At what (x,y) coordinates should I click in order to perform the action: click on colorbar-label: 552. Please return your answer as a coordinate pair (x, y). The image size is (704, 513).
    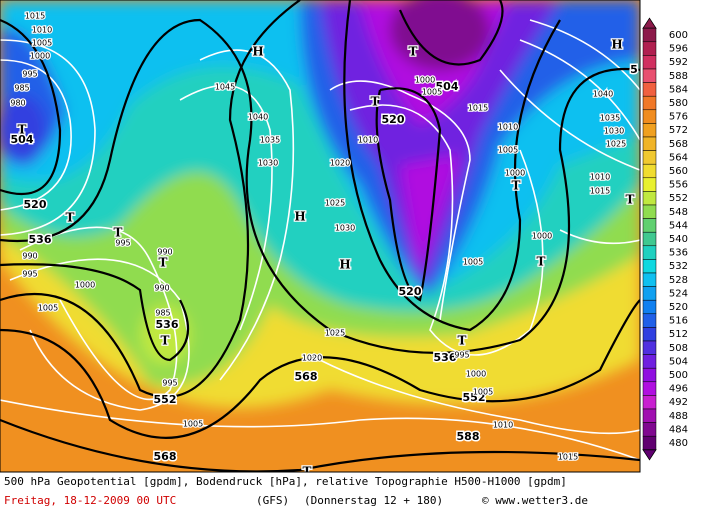
    Looking at the image, I should click on (678, 198).